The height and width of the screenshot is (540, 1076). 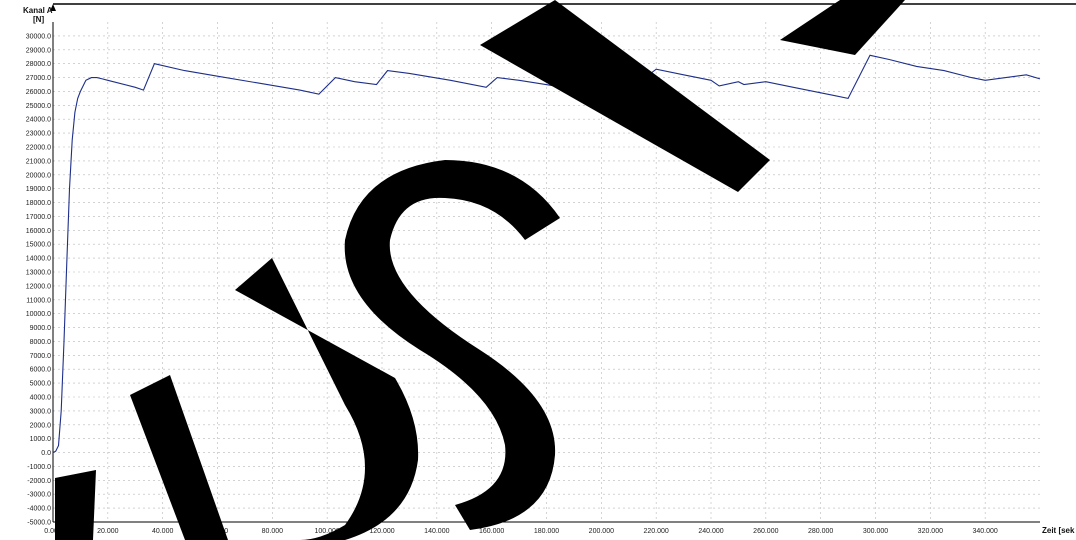 What do you see at coordinates (38, 189) in the screenshot?
I see `y-tick-label: 19000.0` at bounding box center [38, 189].